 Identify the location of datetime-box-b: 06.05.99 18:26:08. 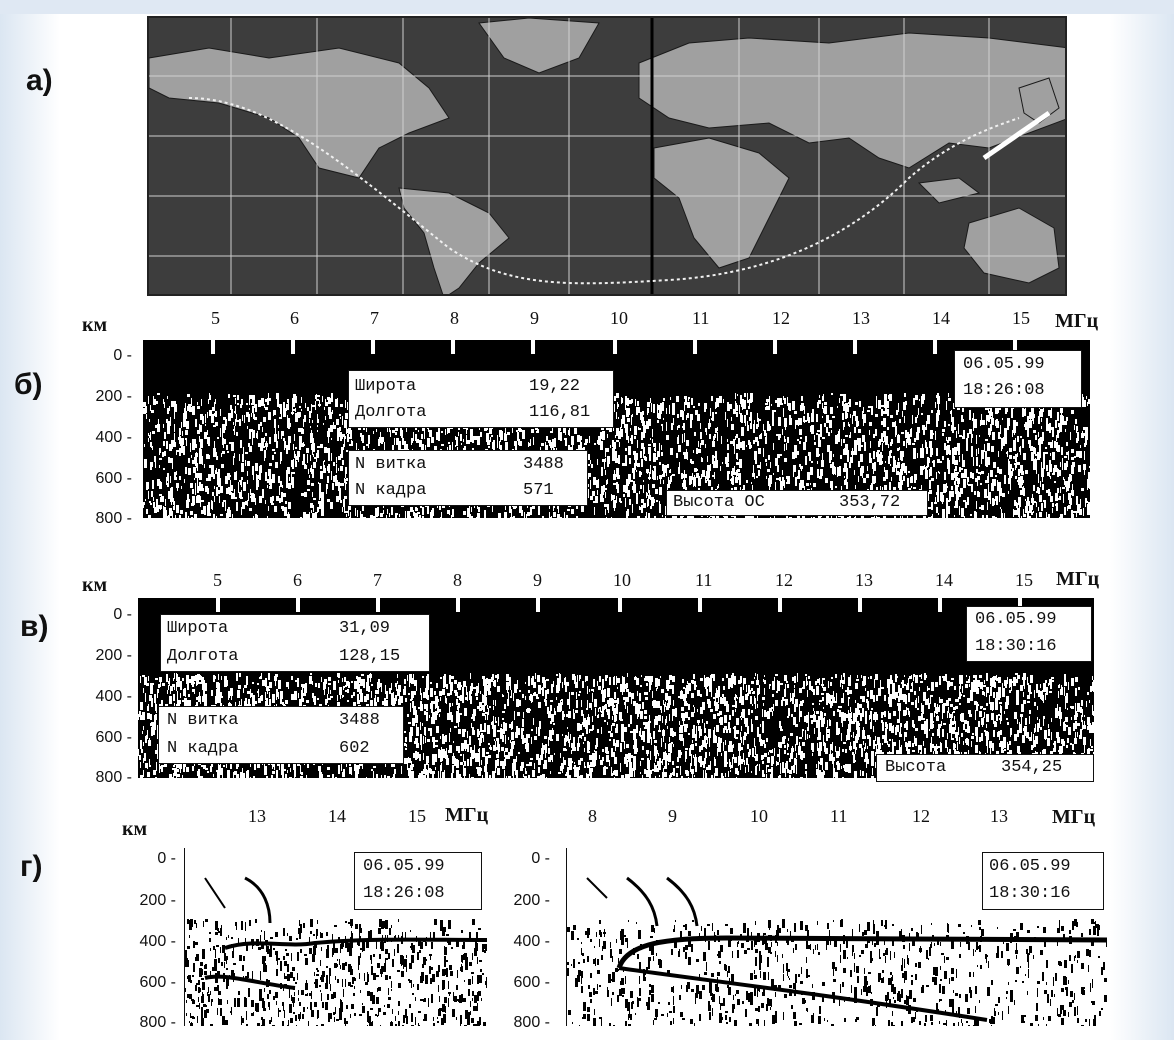
(1018, 379).